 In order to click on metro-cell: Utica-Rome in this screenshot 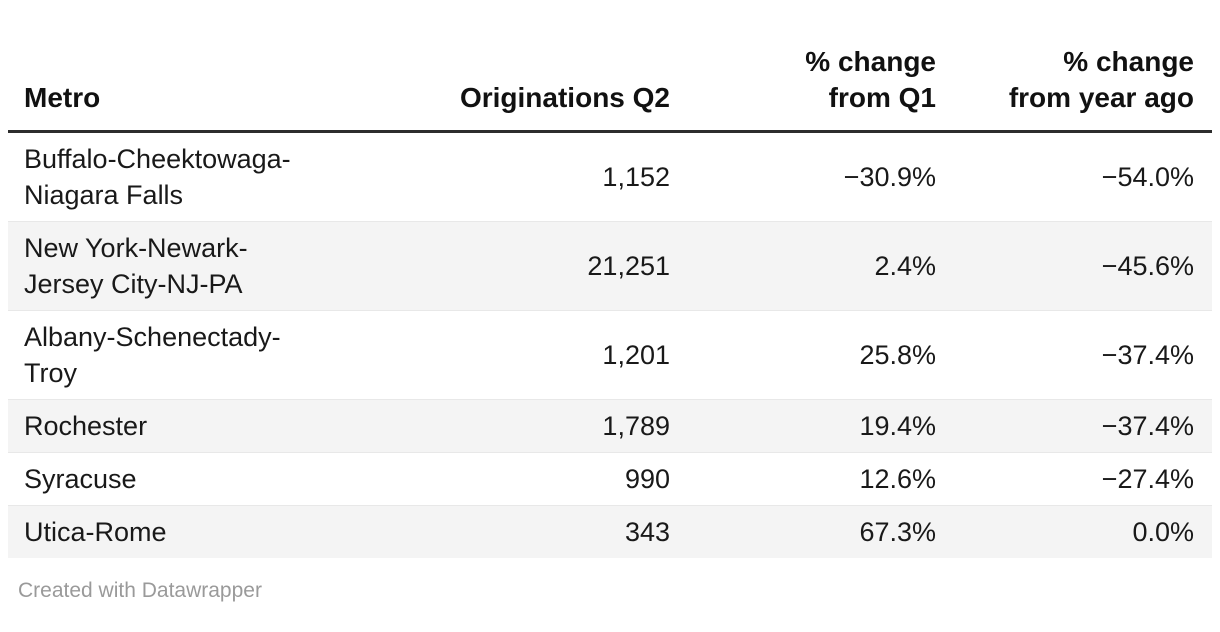, I will do `click(95, 532)`.